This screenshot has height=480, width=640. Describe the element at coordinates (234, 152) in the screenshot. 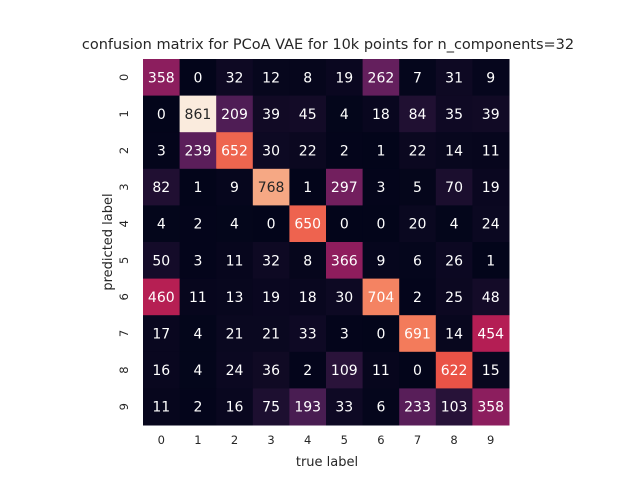

I see `cell-value-label: 652` at that location.